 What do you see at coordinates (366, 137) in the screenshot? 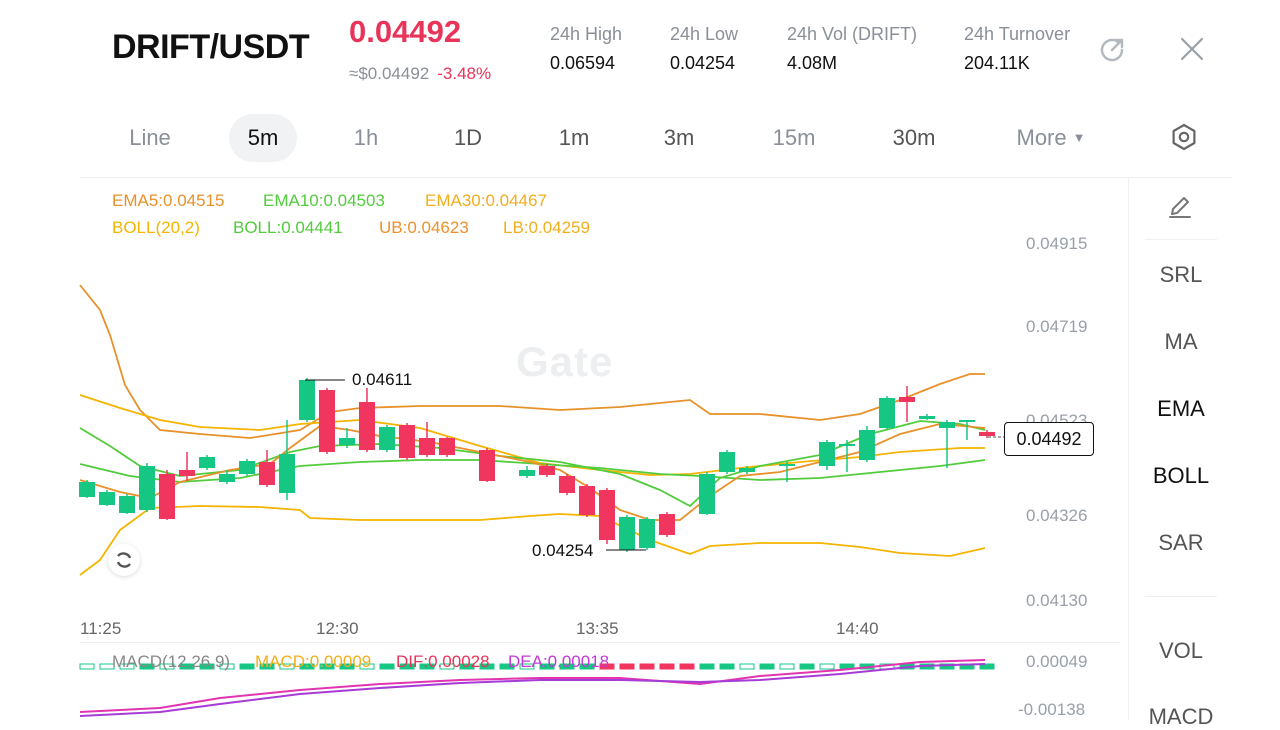
I see `tab-1h: 1h` at bounding box center [366, 137].